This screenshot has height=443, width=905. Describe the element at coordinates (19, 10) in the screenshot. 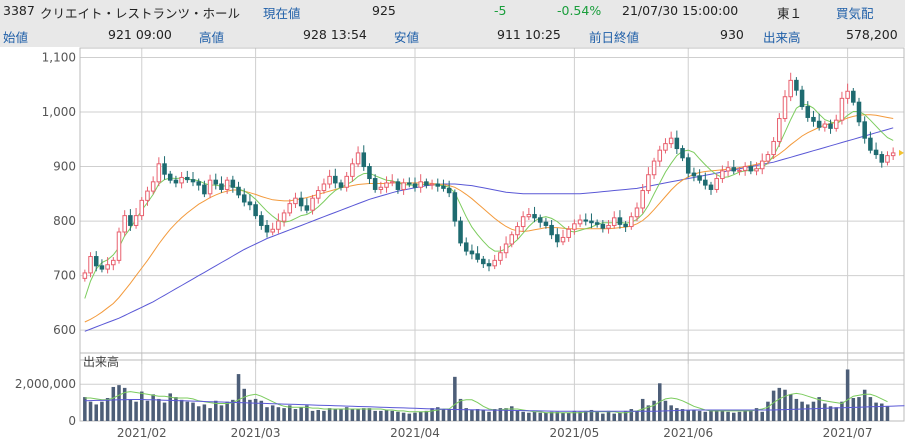

I see `stock-code: 3387` at that location.